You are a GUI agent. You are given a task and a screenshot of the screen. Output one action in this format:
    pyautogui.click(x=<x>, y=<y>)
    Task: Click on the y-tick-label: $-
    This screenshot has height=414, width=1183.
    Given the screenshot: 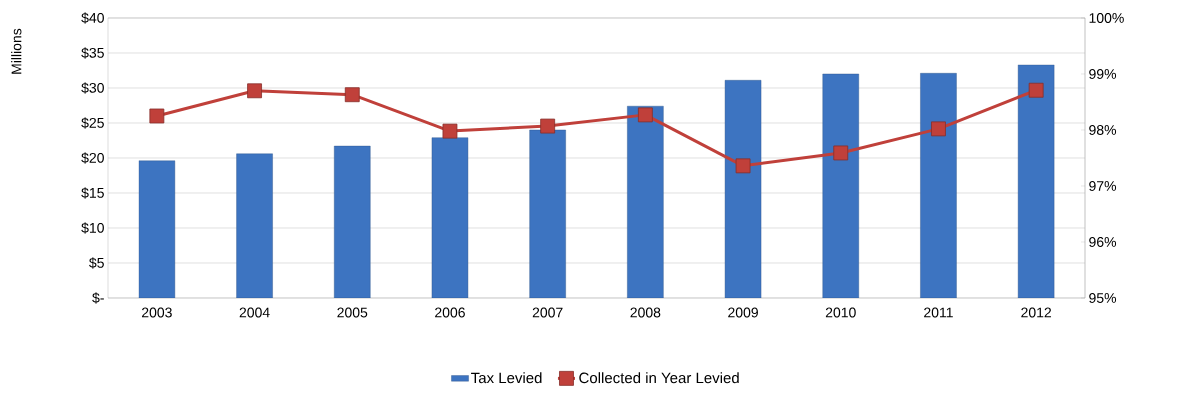 What is the action you would take?
    pyautogui.click(x=98, y=298)
    